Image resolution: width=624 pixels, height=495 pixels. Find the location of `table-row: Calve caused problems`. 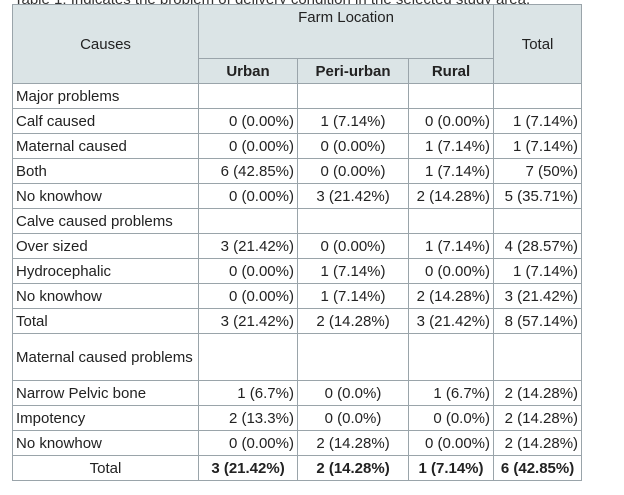

table-row: Calve caused problems is located at coordinates (297, 221).